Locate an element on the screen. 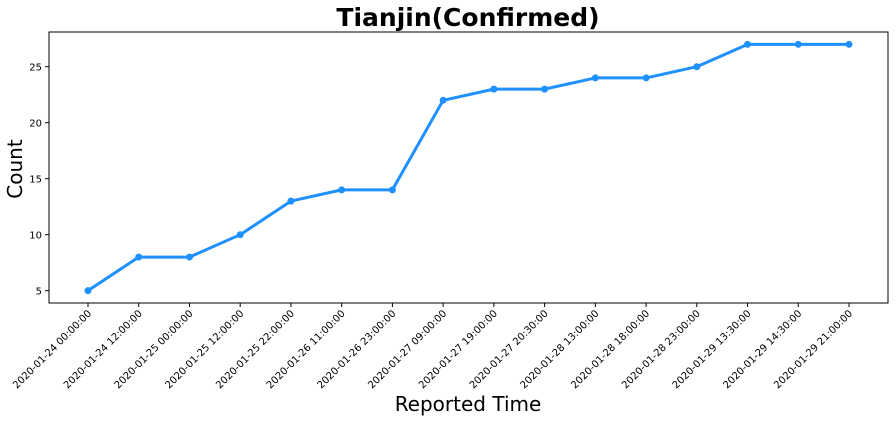  x-axis-label: Reported Time is located at coordinates (468, 404).